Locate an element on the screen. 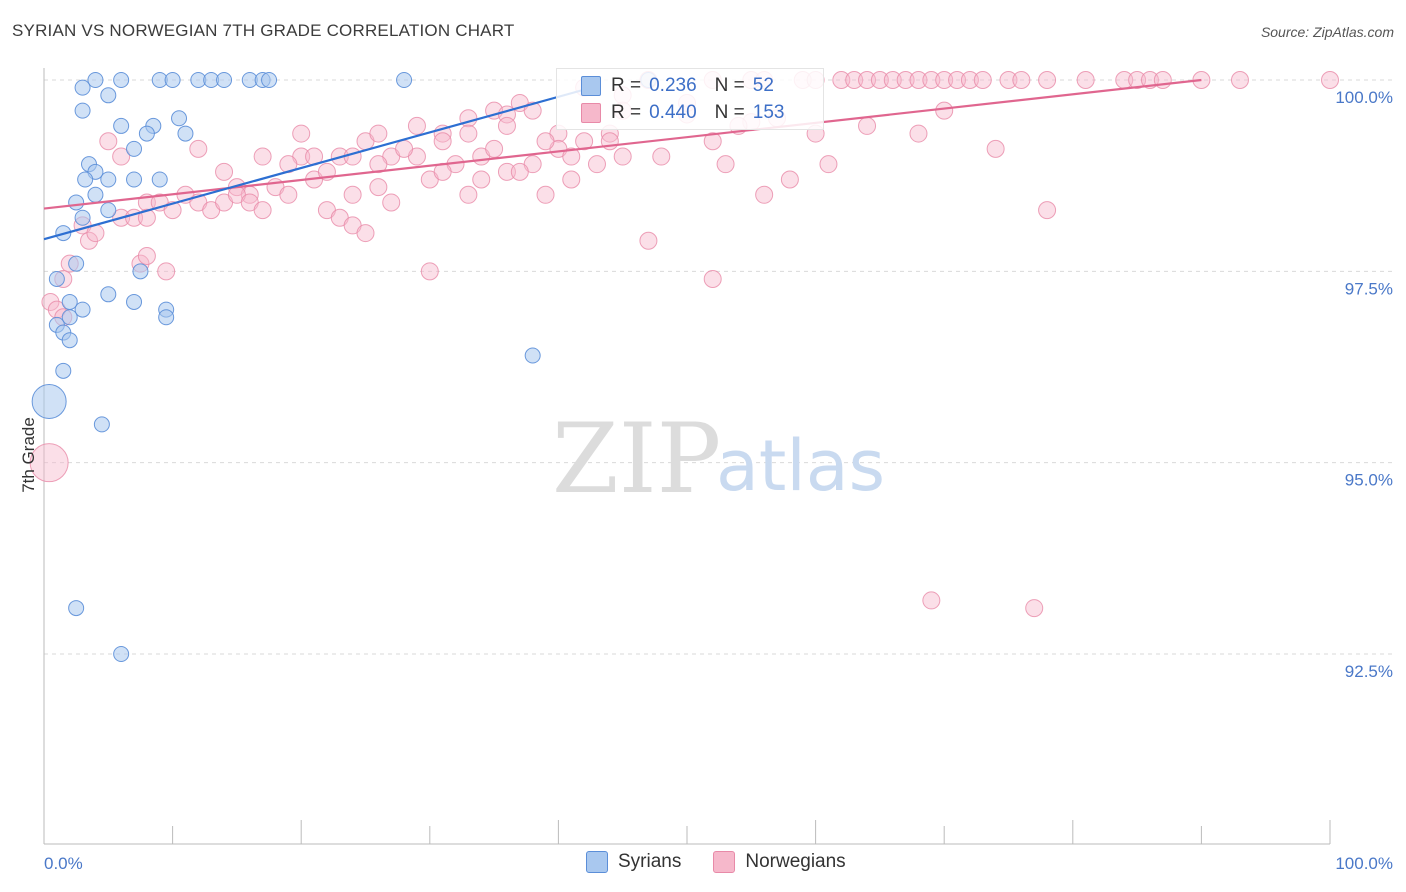 The height and width of the screenshot is (892, 1406). legend-row-norwegians: R = 0.440 N = 153 is located at coordinates (691, 113).